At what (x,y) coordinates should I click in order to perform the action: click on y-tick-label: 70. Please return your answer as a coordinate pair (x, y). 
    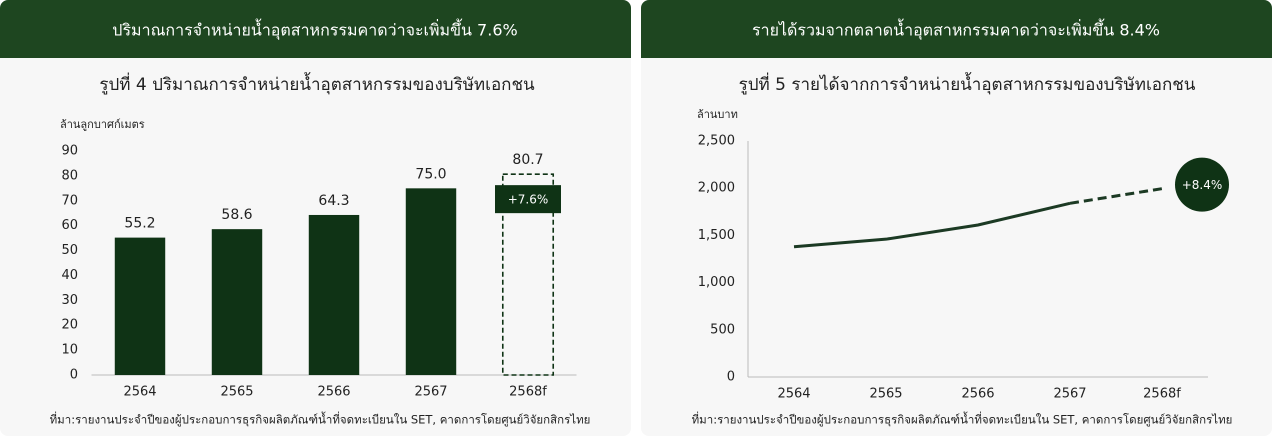
    Looking at the image, I should click on (69, 200).